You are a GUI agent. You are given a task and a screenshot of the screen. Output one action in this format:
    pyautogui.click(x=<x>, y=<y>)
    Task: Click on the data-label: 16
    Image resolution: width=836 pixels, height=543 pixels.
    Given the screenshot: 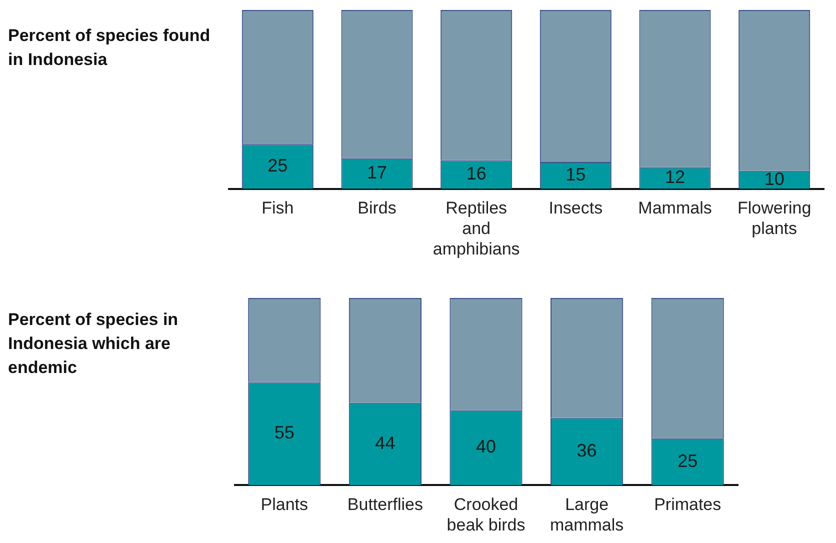 What is the action you would take?
    pyautogui.click(x=476, y=173)
    